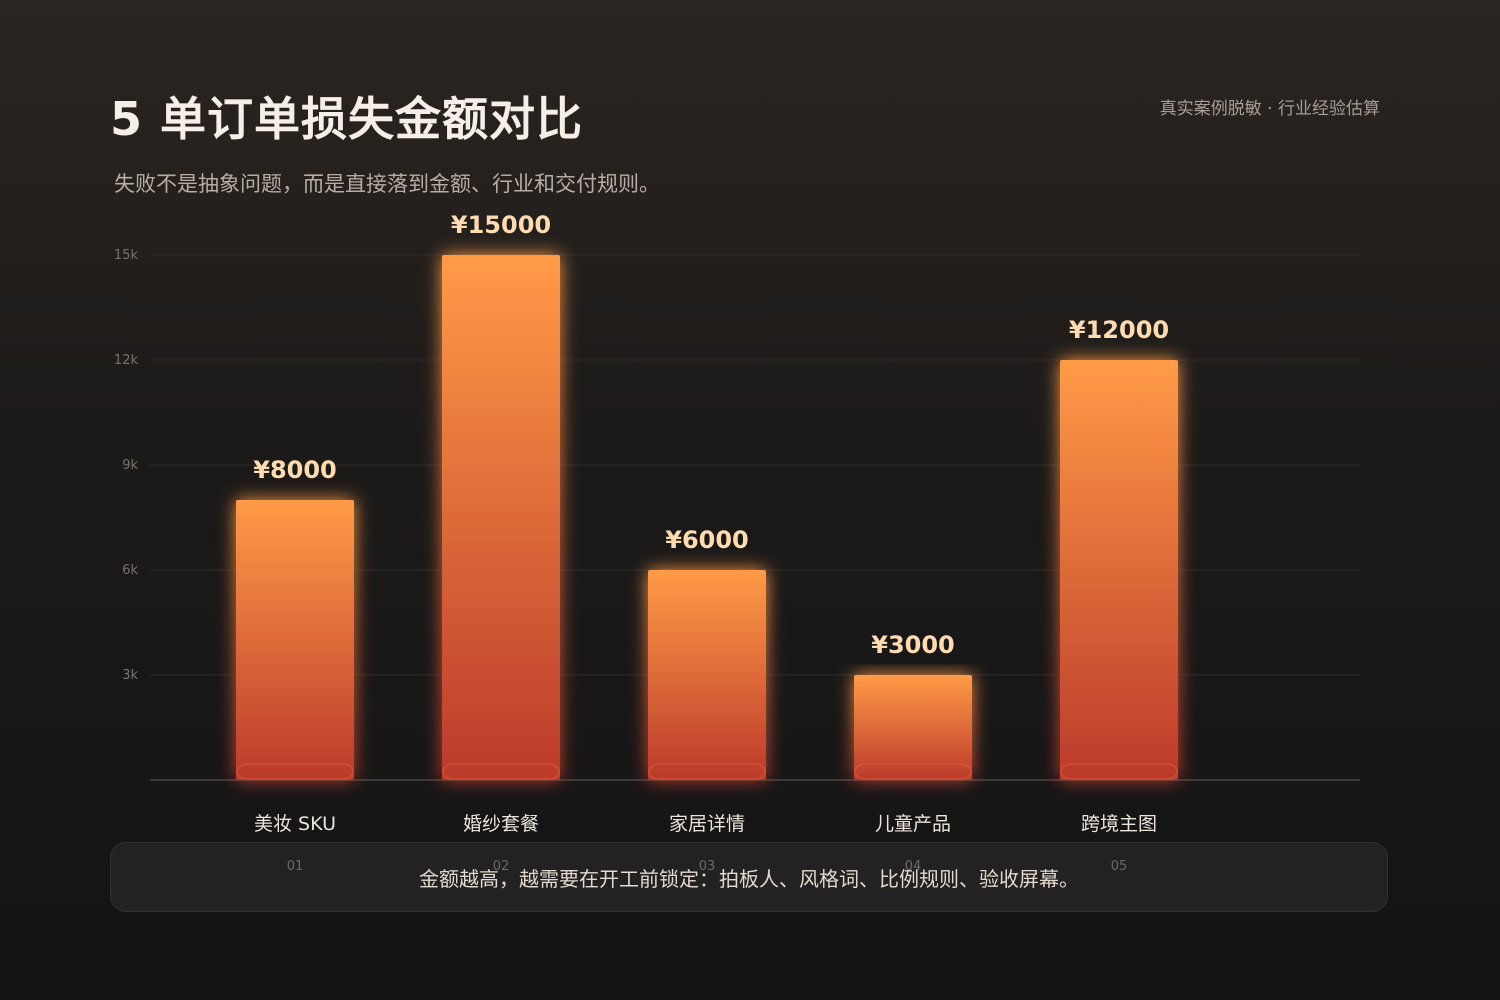  What do you see at coordinates (501, 824) in the screenshot?
I see `x-category-label: 婚纱套餐` at bounding box center [501, 824].